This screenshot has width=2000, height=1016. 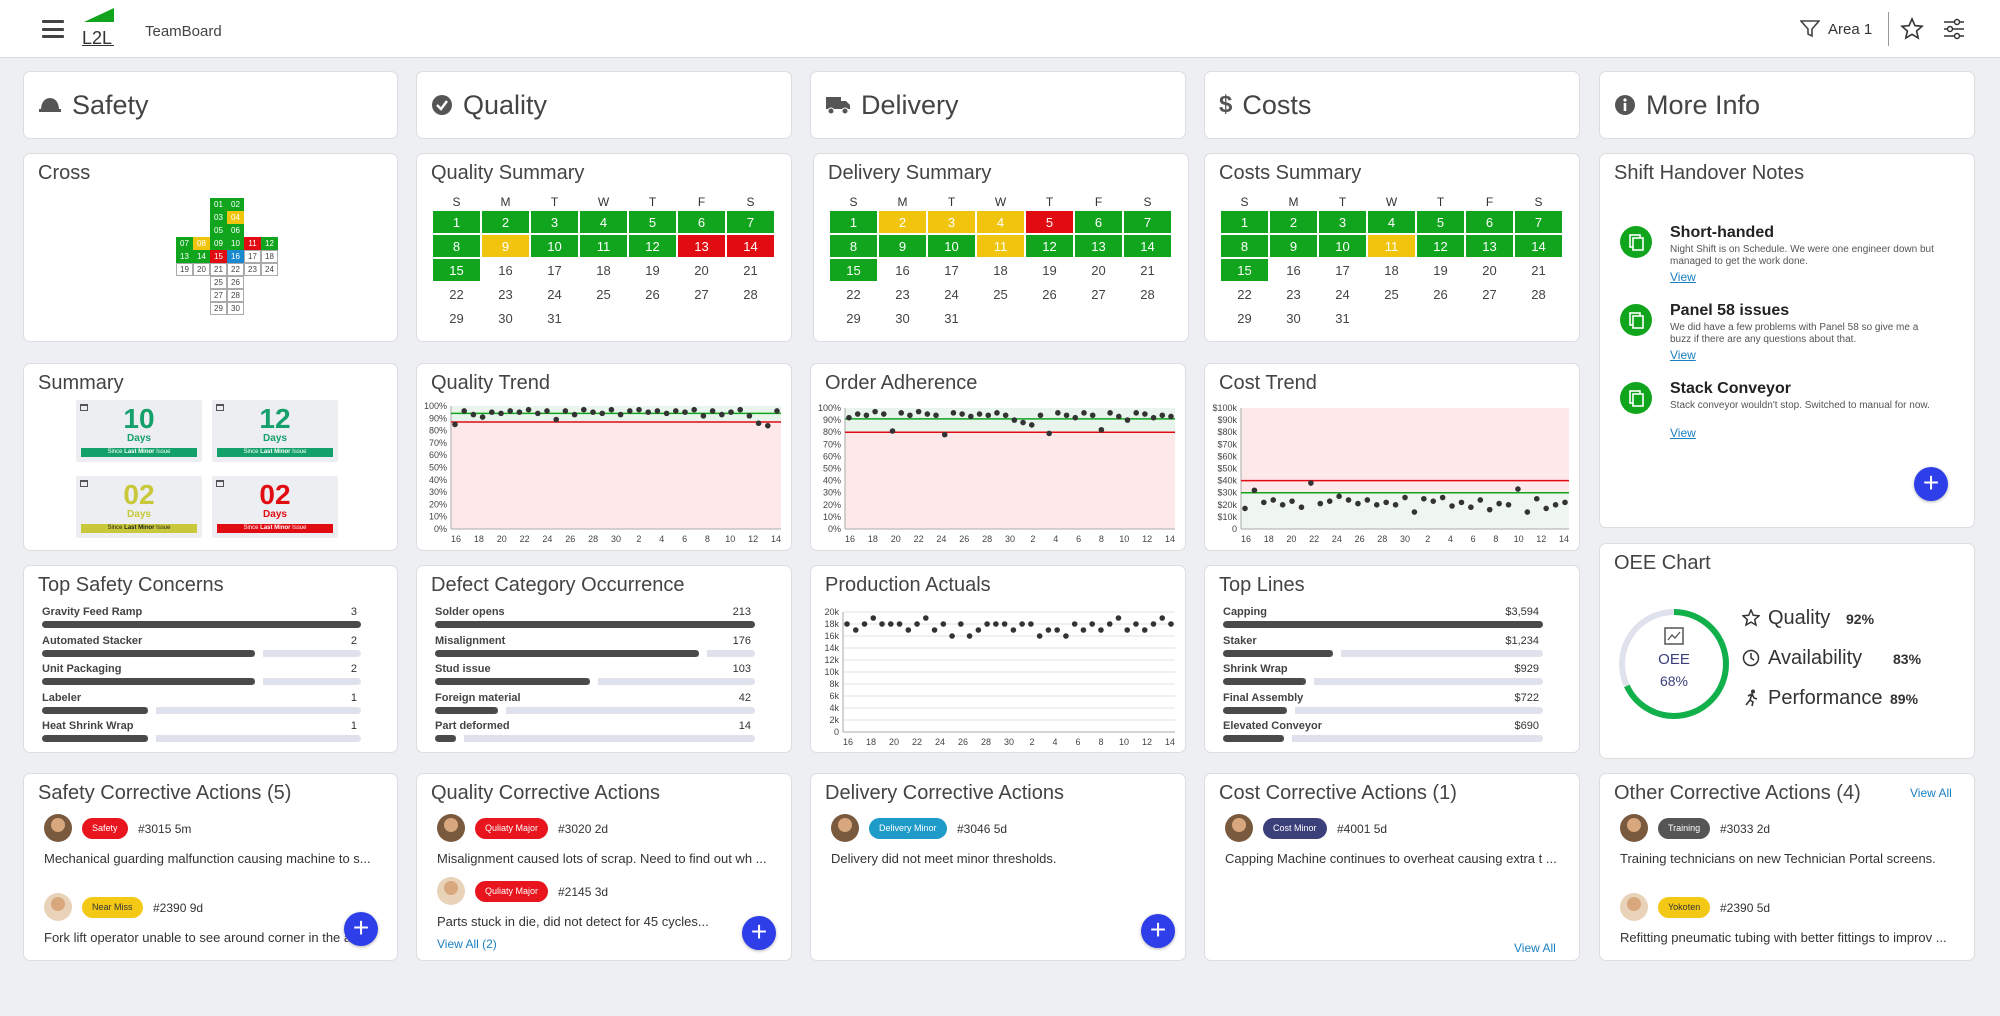 What do you see at coordinates (951, 222) in the screenshot?
I see `calendar-day: 3` at bounding box center [951, 222].